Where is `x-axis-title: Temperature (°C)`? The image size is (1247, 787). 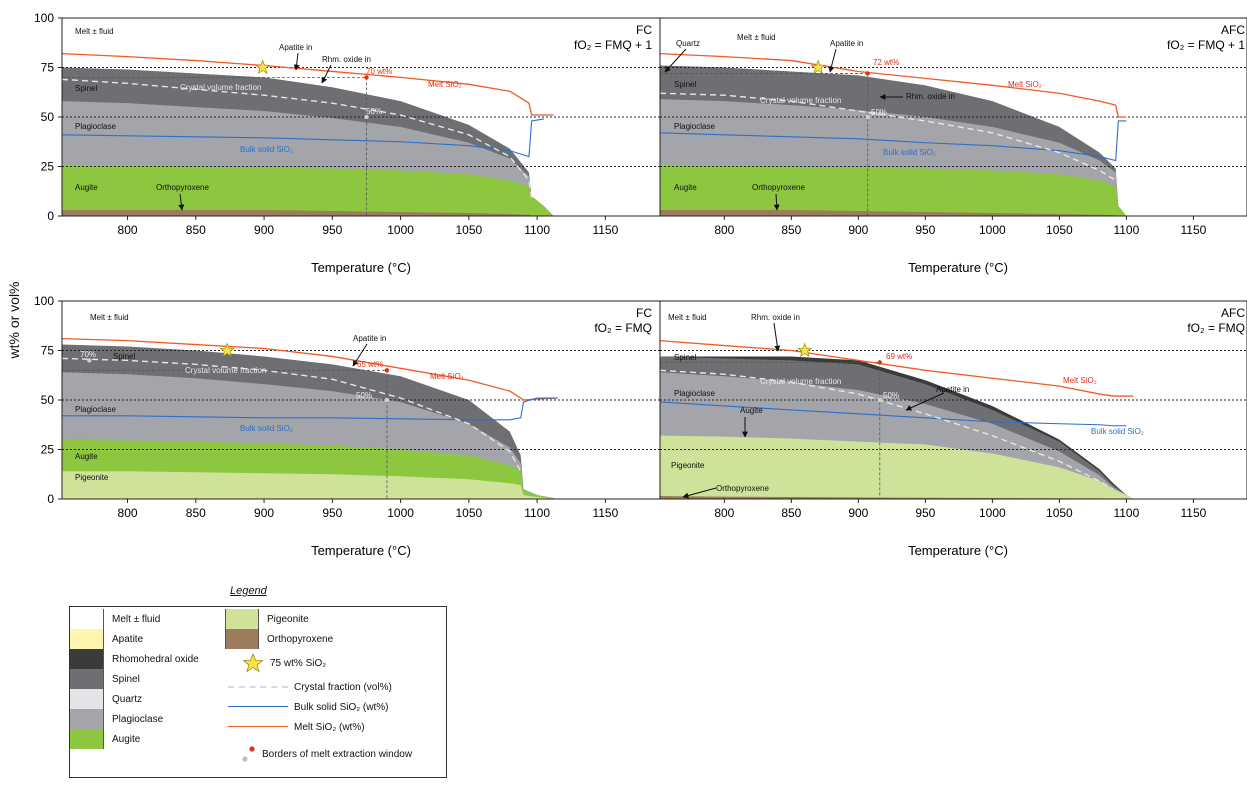
x-axis-title: Temperature (°C) is located at coordinates (361, 267).